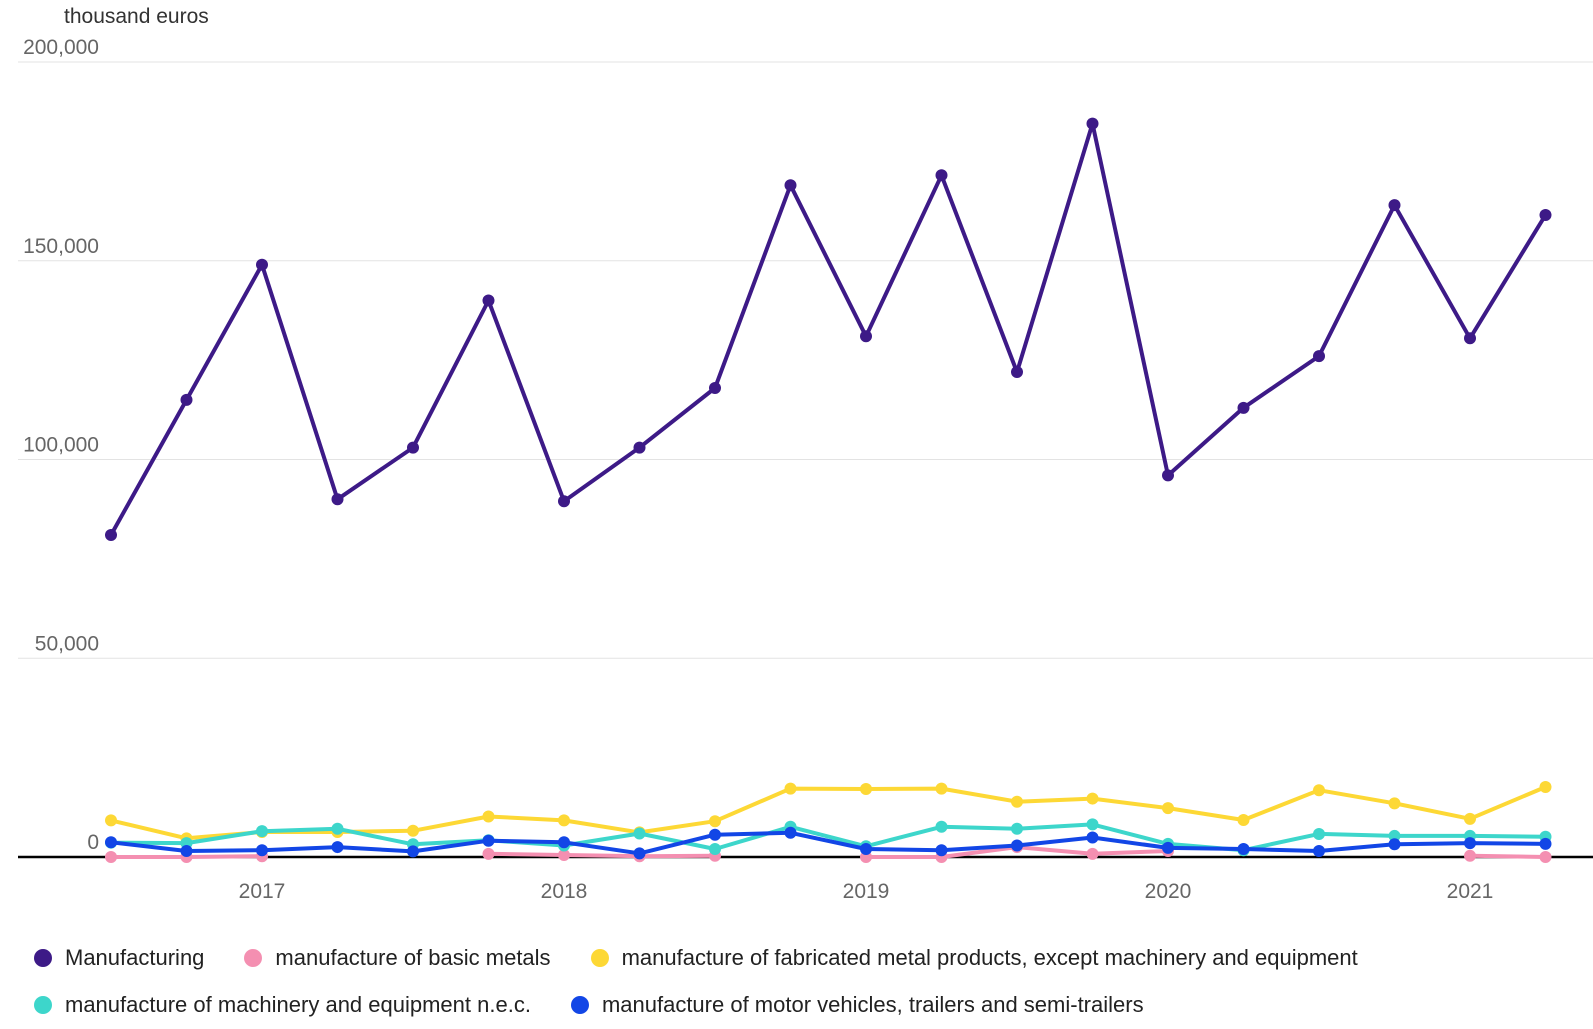 This screenshot has height=1029, width=1593. I want to click on legend-item-manufacturing: Manufacturing, so click(119, 958).